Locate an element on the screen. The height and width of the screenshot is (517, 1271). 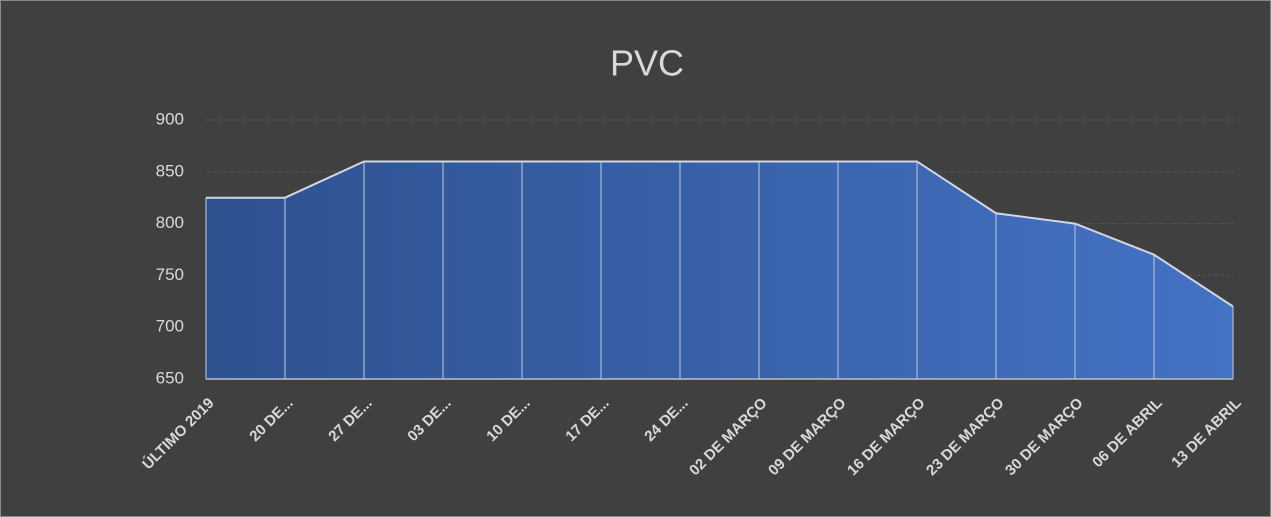
y-tick-label: 900 is located at coordinates (170, 118).